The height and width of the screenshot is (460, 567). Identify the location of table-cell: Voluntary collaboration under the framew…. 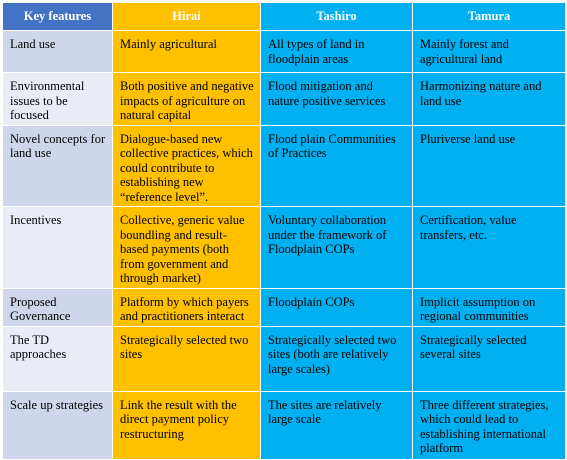
(336, 247).